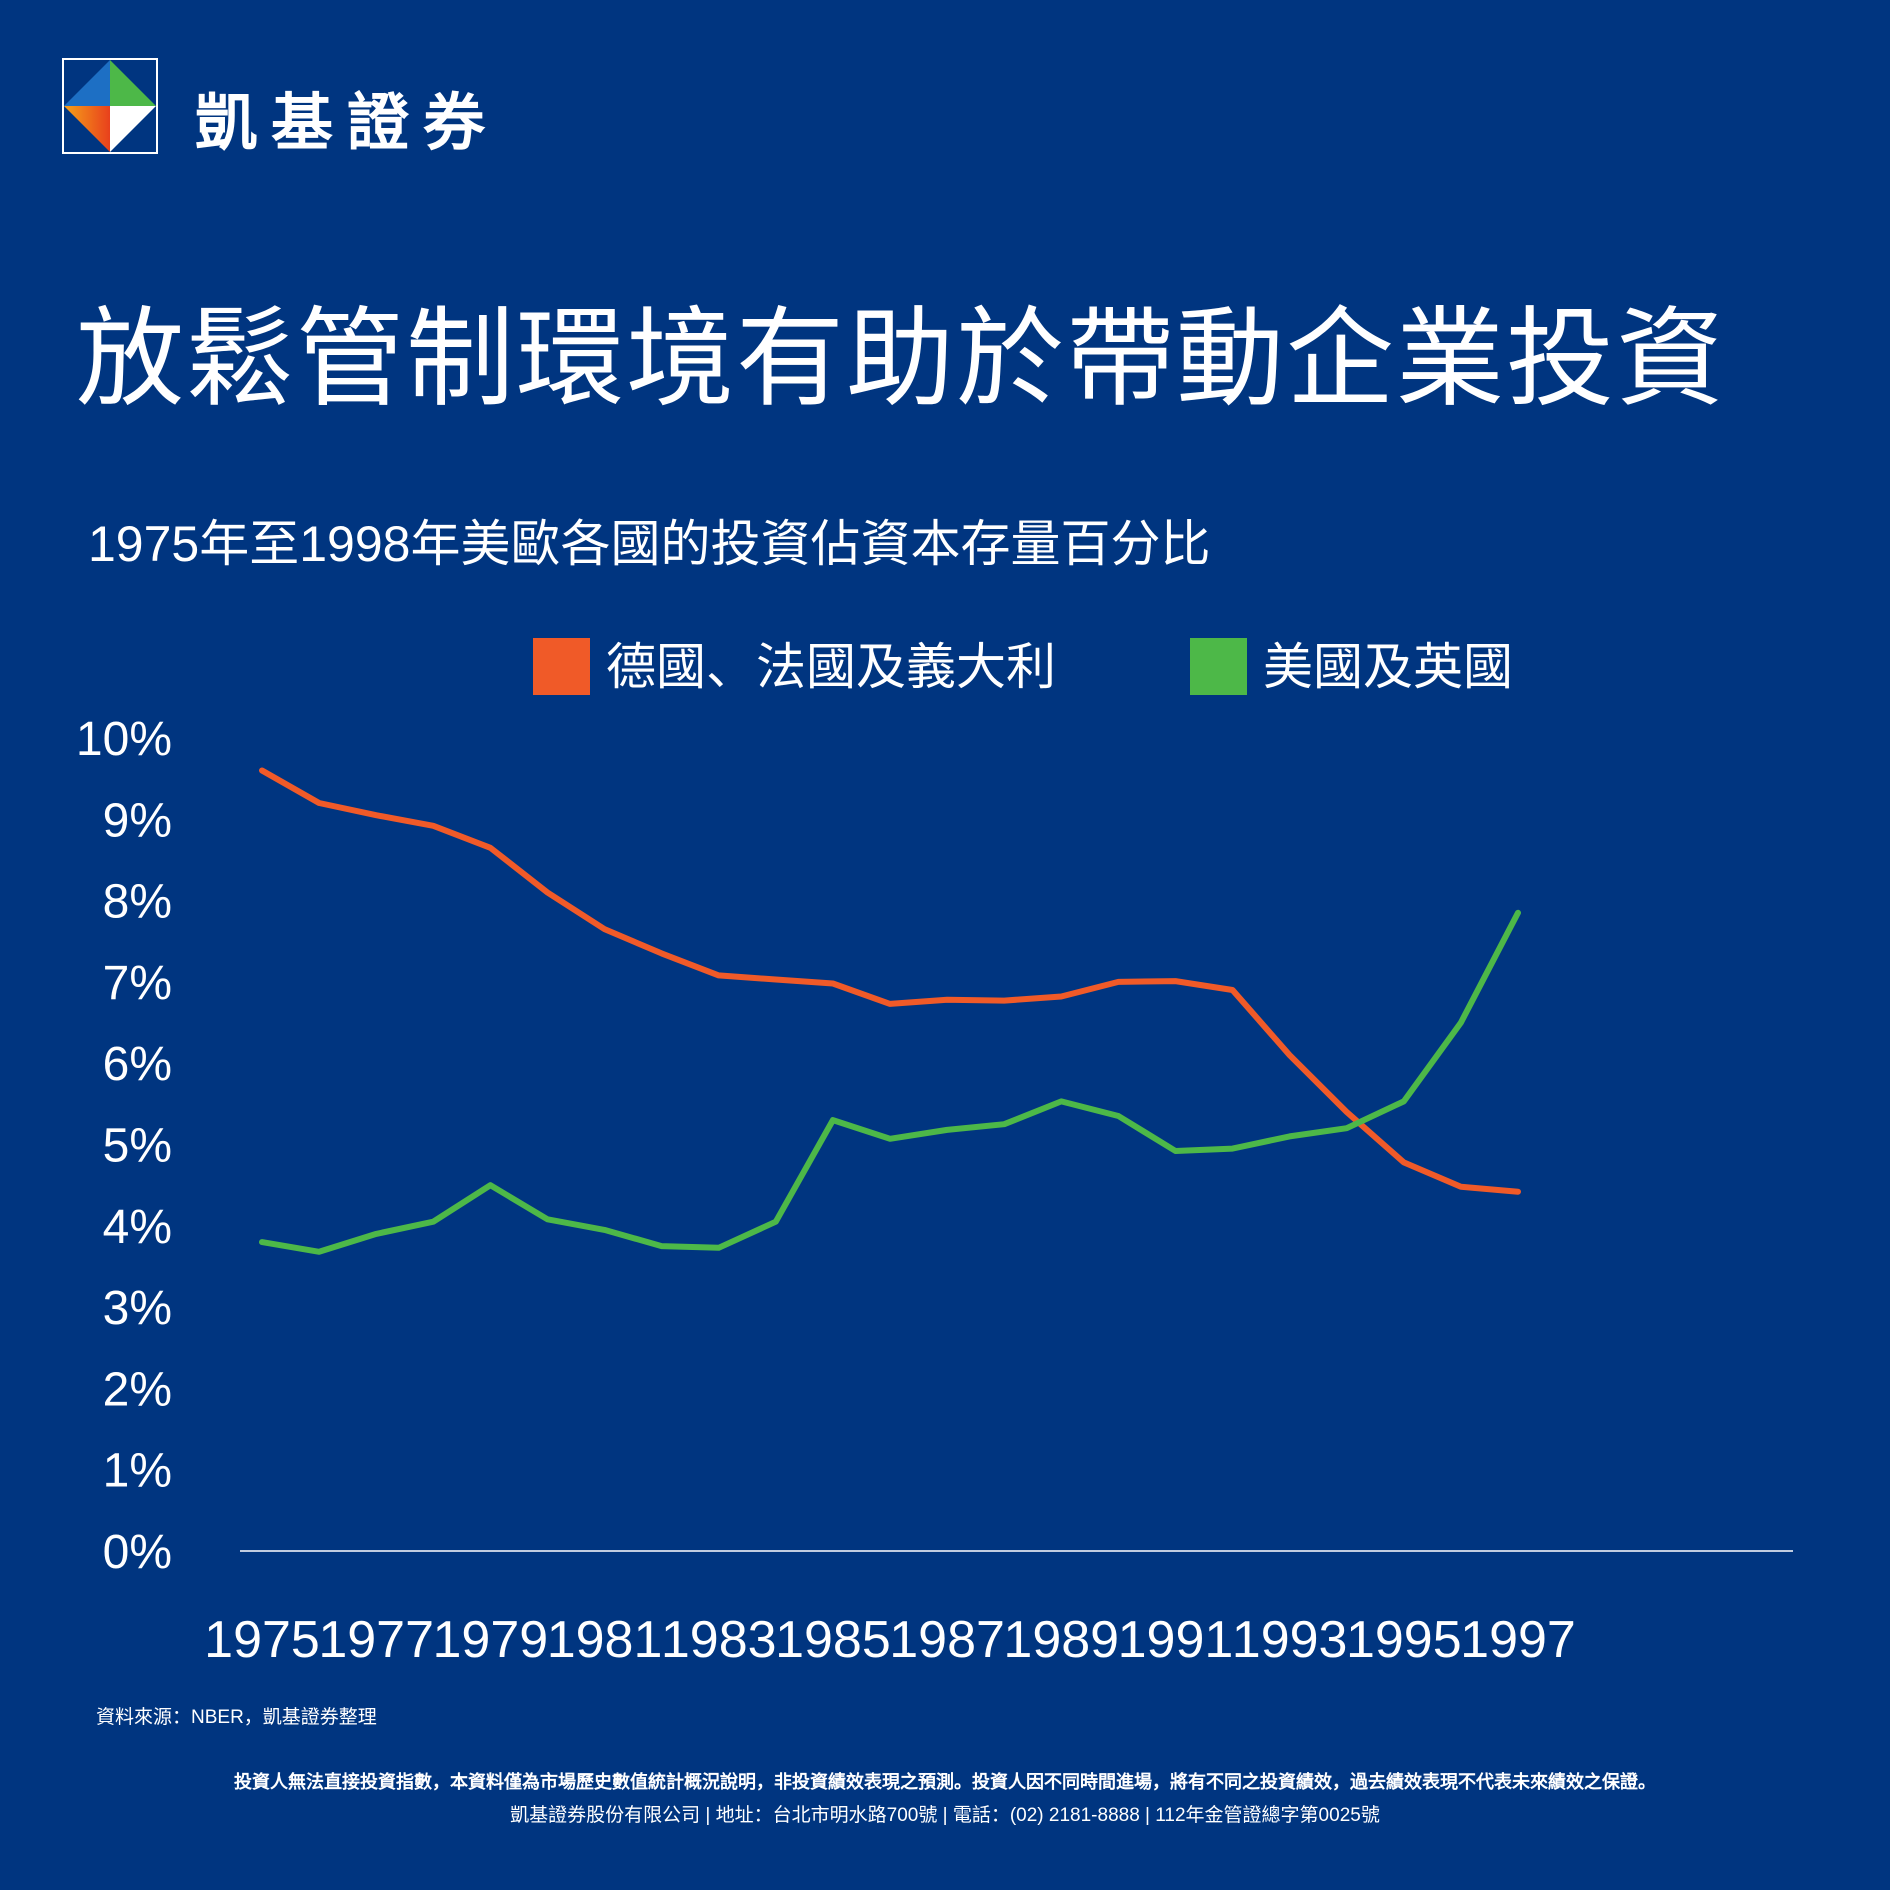 The width and height of the screenshot is (1890, 1890). What do you see at coordinates (137, 902) in the screenshot?
I see `y-tick-label: 8%` at bounding box center [137, 902].